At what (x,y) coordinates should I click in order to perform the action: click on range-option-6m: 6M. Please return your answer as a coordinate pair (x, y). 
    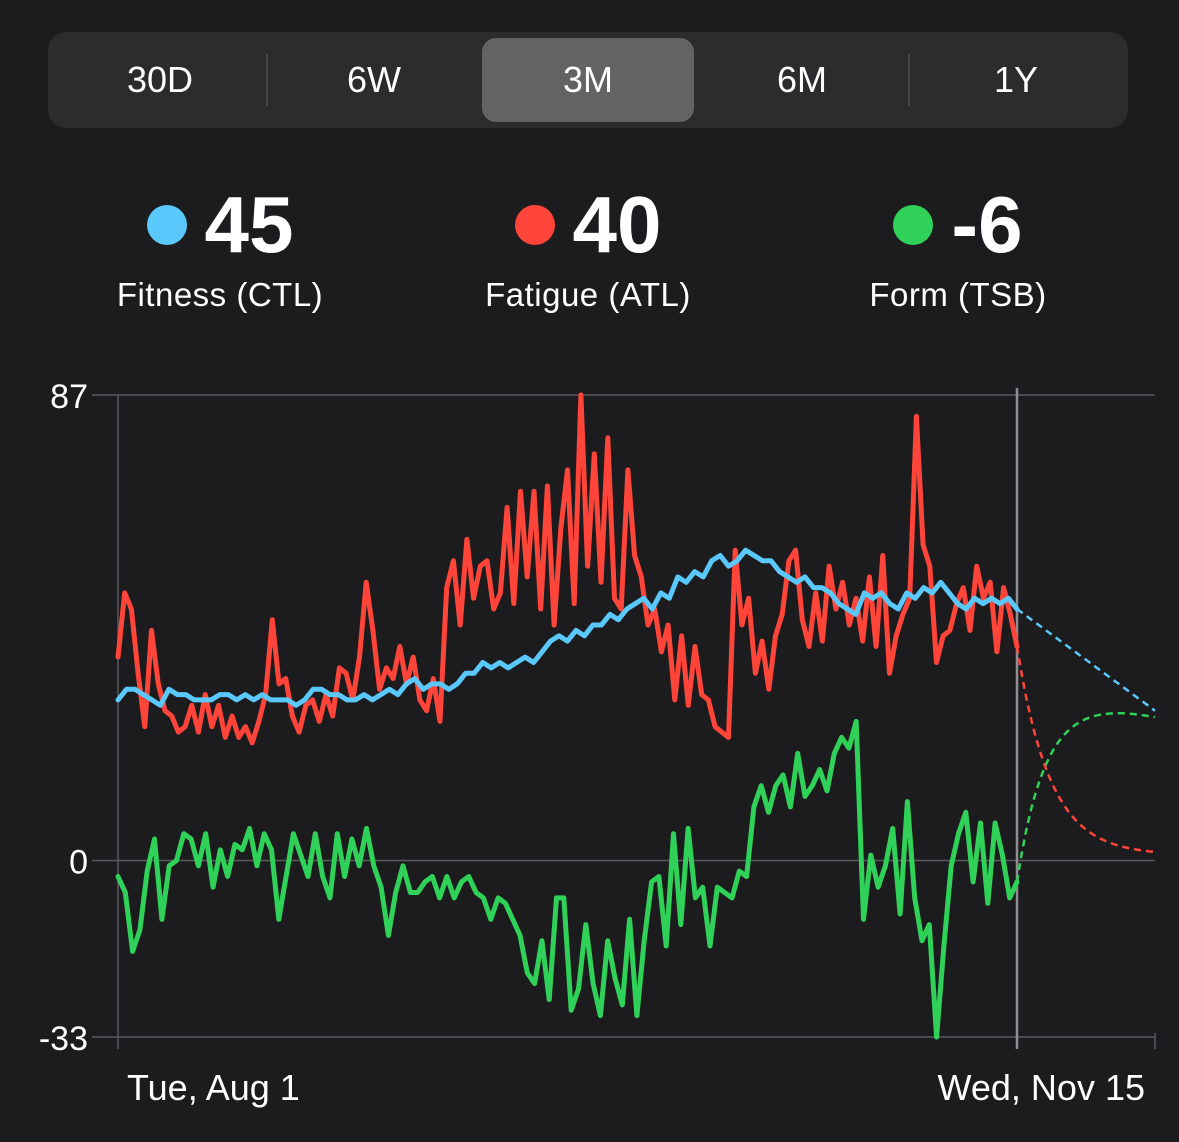
    Looking at the image, I should click on (801, 79).